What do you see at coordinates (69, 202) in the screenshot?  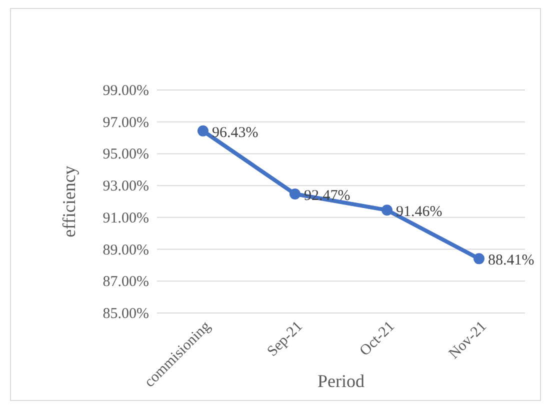 I see `y-axis-title: efficiency` at bounding box center [69, 202].